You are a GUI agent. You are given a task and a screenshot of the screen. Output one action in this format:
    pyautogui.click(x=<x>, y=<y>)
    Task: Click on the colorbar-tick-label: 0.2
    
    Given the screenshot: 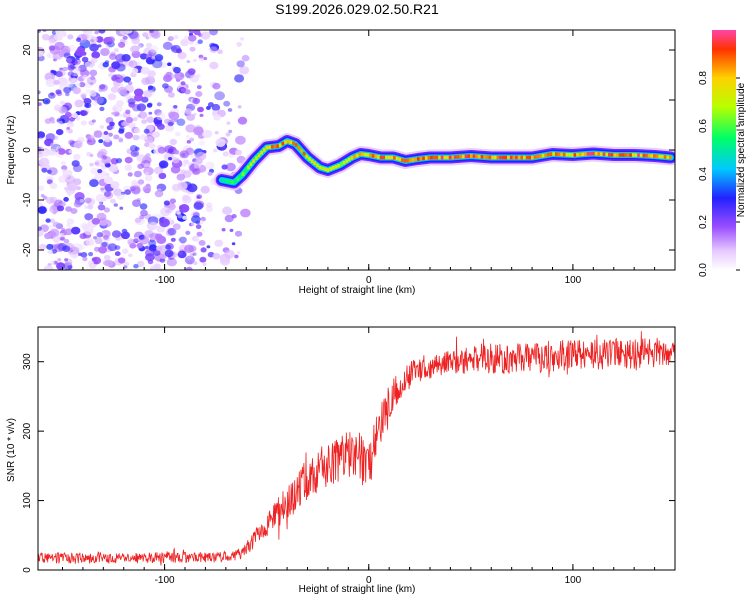 What is the action you would take?
    pyautogui.click(x=703, y=222)
    